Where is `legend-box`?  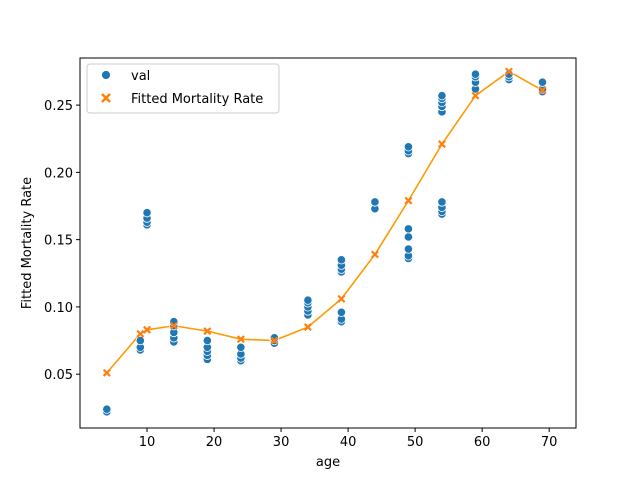
legend-box is located at coordinates (183, 88).